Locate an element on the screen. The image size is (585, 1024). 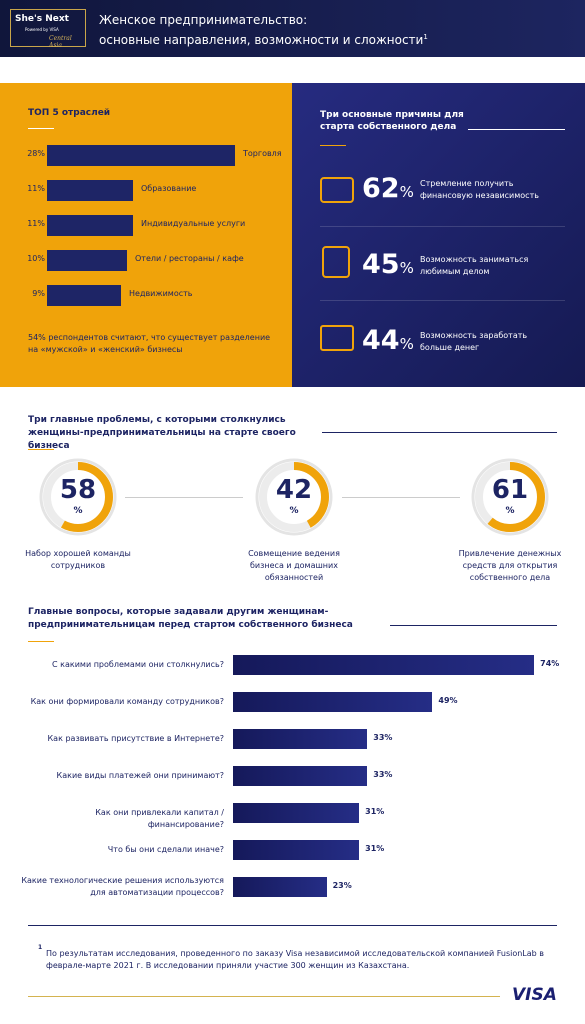
question-label: Какие виды платежей они принимают? is located at coordinates (140, 775).